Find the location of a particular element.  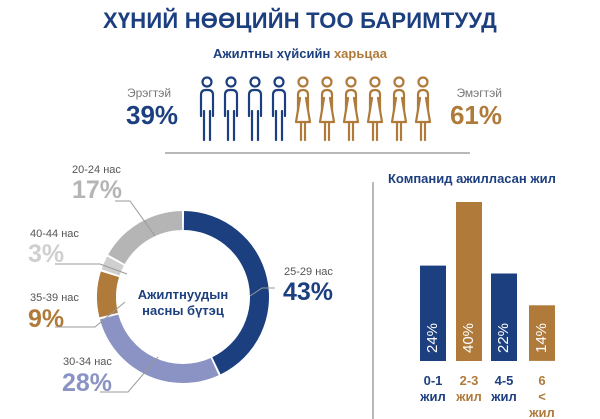

gender-subtitle-part2: харьцаа is located at coordinates (360, 53).